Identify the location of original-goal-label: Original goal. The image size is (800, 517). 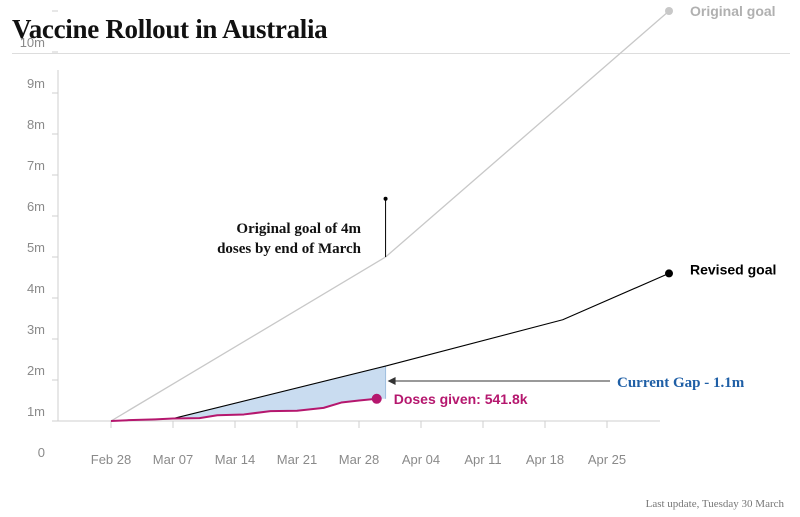
(733, 11).